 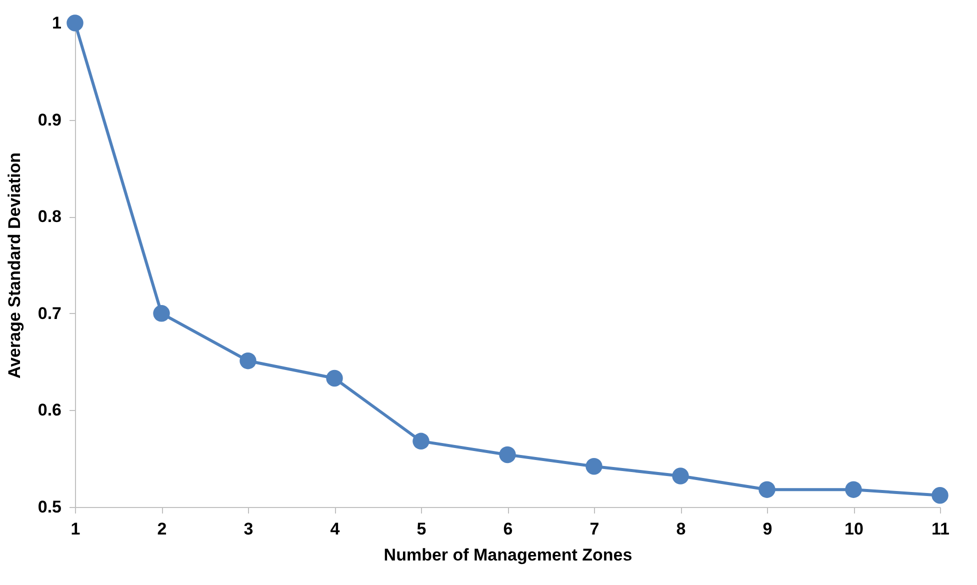 I want to click on x-tick-label: 11, so click(x=941, y=529).